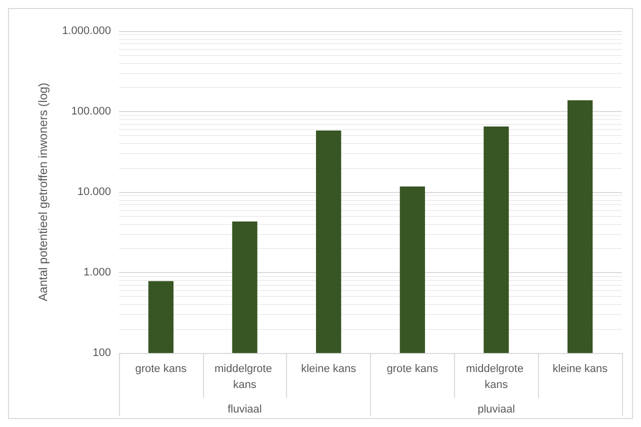  Describe the element at coordinates (94, 192) in the screenshot. I see `y-tick-label: 10.000` at that location.